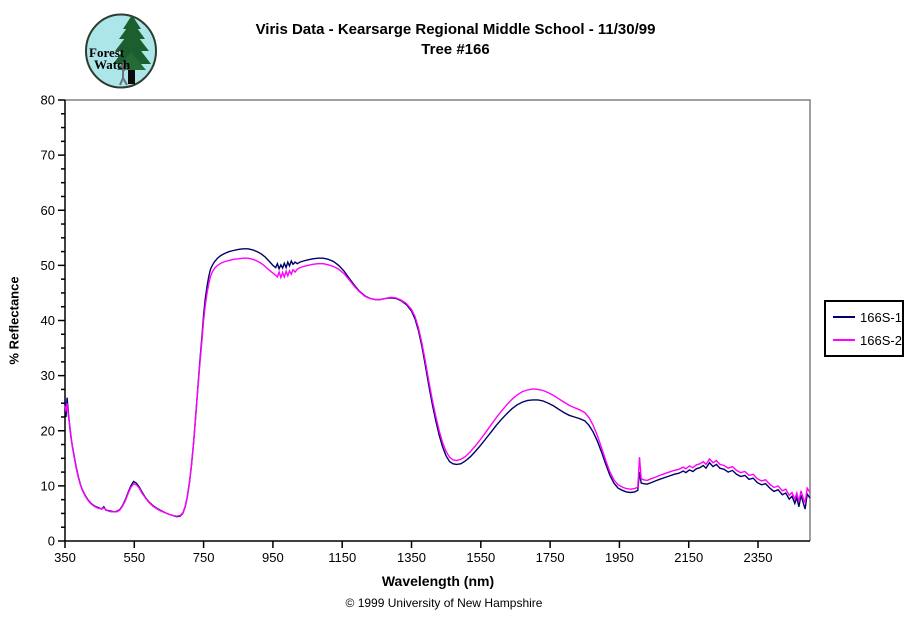  What do you see at coordinates (844, 340) in the screenshot?
I see `legend-line-swatch-series2` at bounding box center [844, 340].